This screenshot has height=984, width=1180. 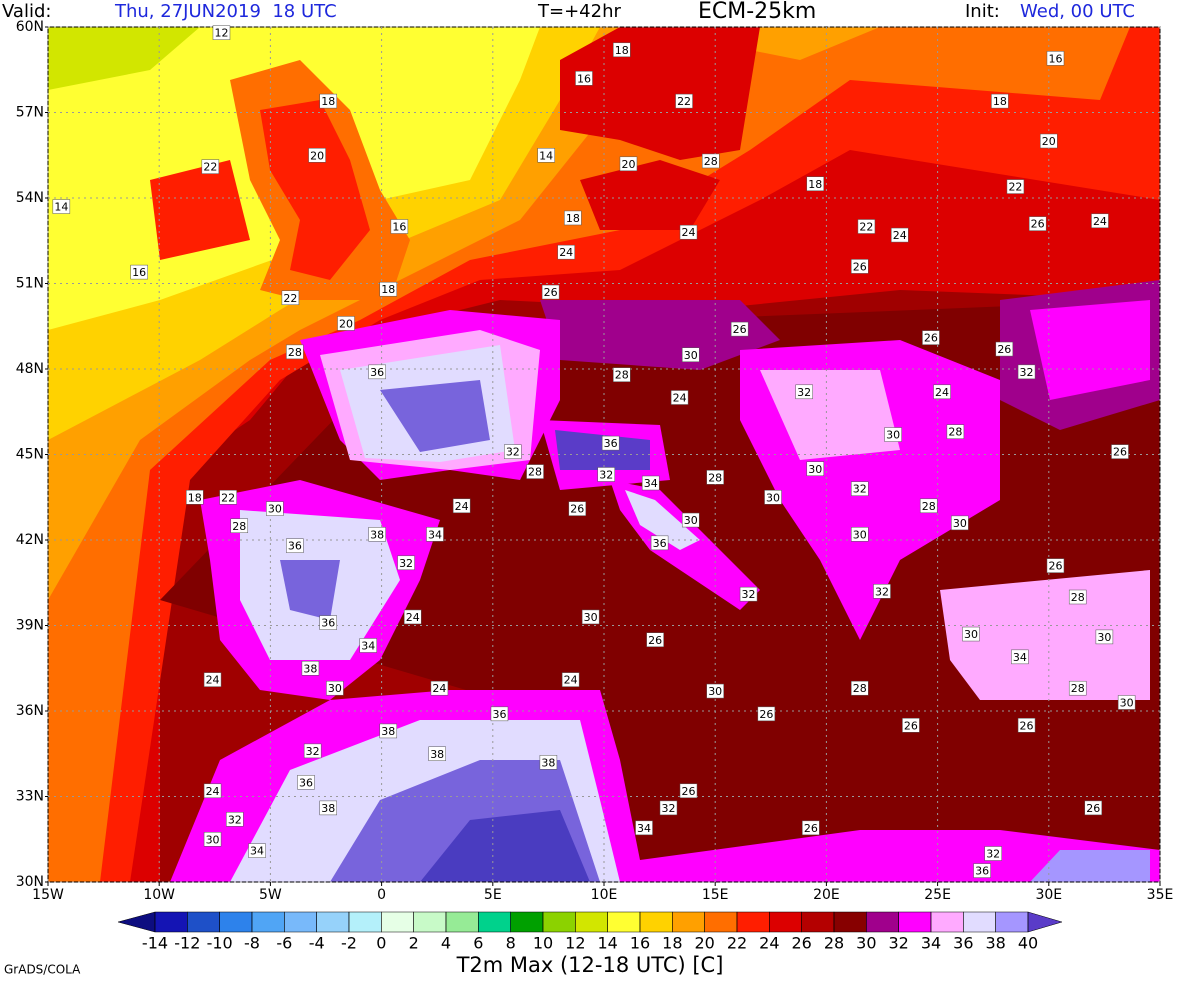 I want to click on x-tick-label: 20E, so click(x=826, y=895).